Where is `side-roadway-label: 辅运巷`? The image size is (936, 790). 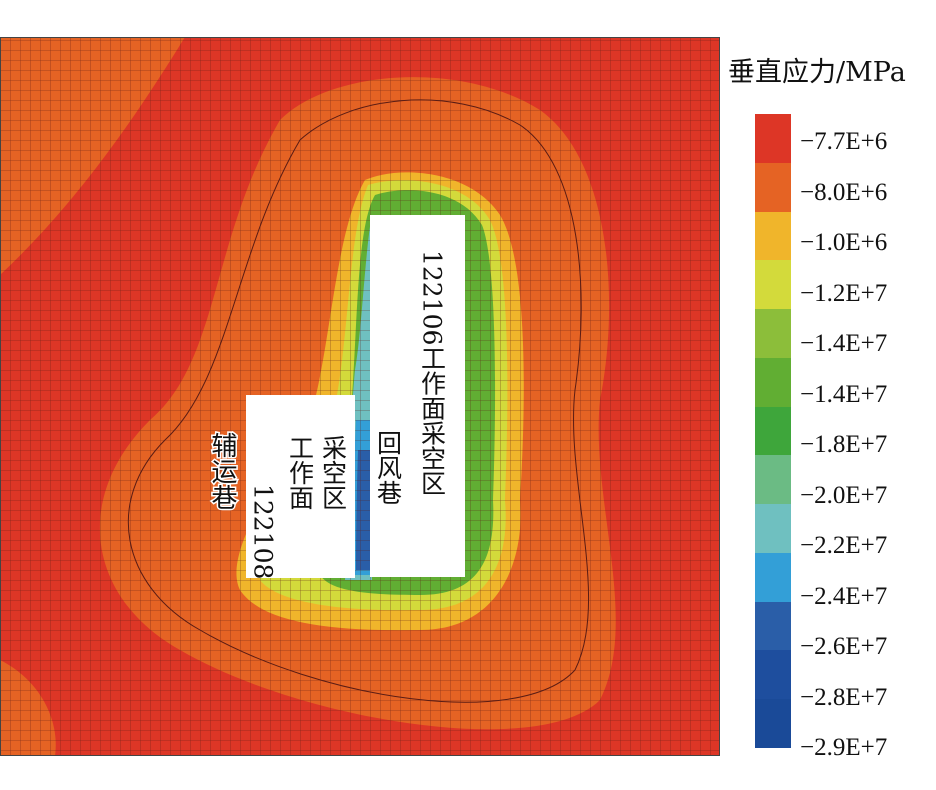
side-roadway-label: 辅运巷 is located at coordinates (222, 471).